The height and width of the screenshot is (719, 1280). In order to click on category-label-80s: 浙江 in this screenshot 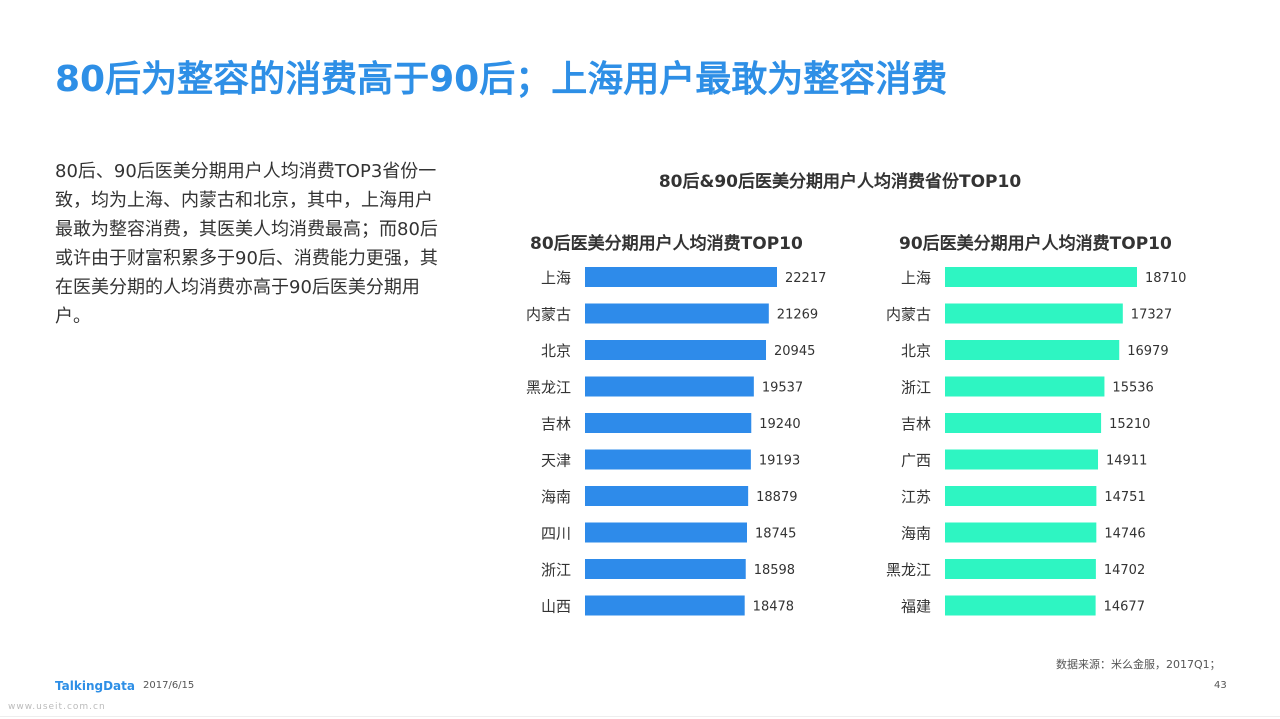, I will do `click(556, 570)`.